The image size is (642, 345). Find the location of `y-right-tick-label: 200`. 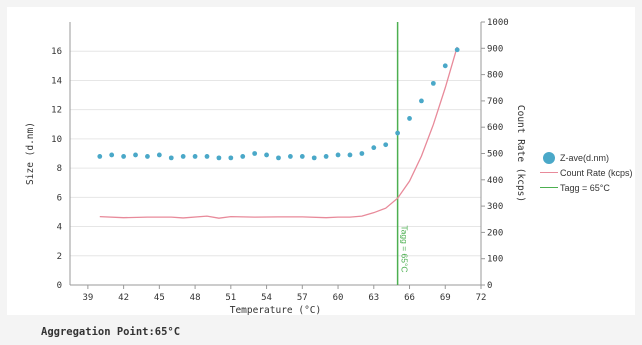

y-right-tick-label: 200 is located at coordinates (495, 233).